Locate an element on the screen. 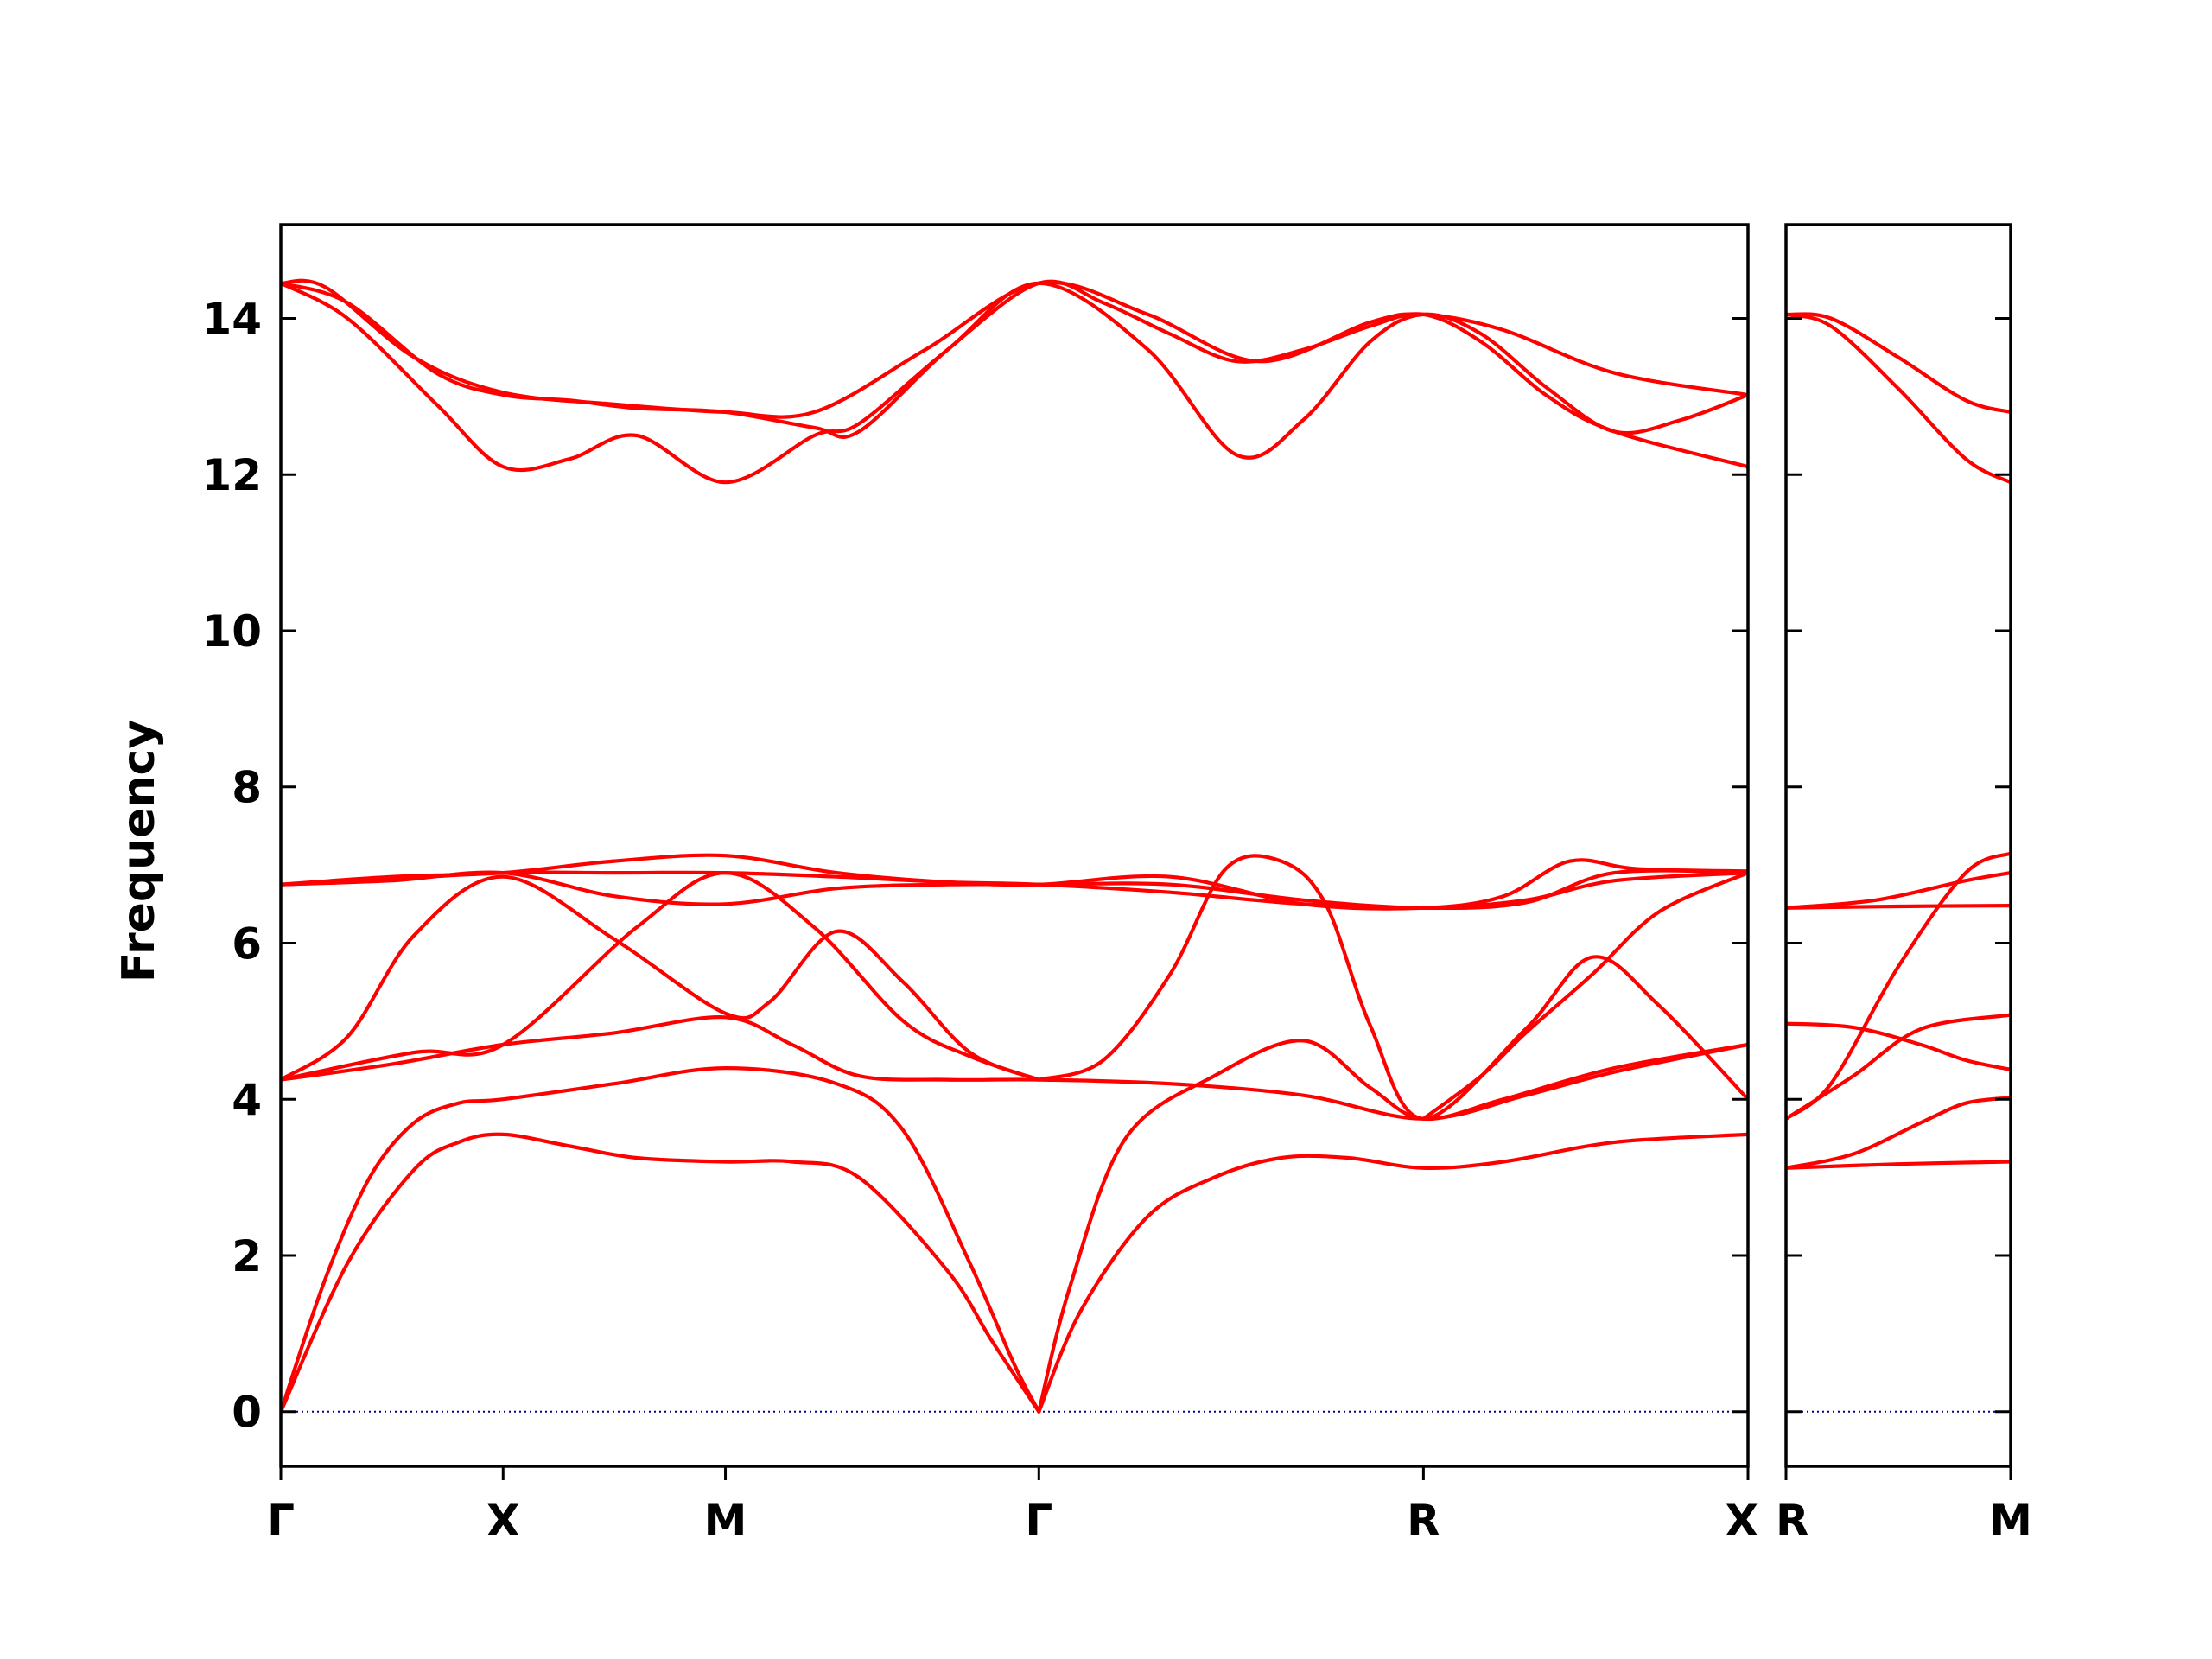 The image size is (2212, 1659). y-tick-label: 6 is located at coordinates (247, 943).